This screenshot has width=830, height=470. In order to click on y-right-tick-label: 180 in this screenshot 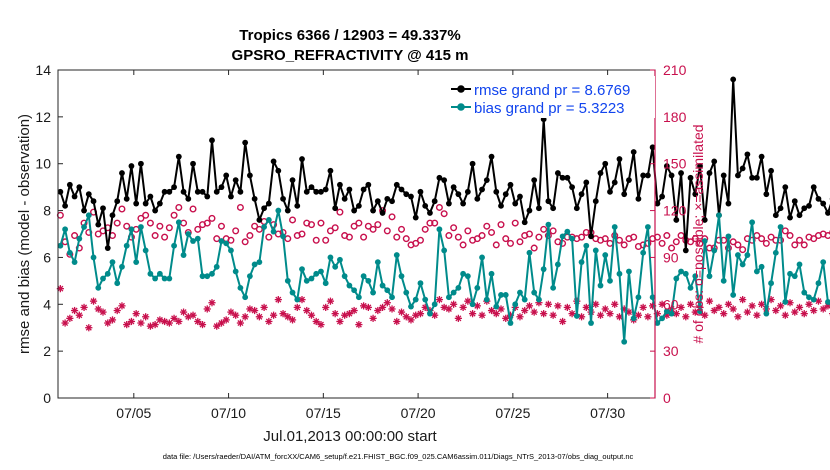, I will do `click(675, 117)`.